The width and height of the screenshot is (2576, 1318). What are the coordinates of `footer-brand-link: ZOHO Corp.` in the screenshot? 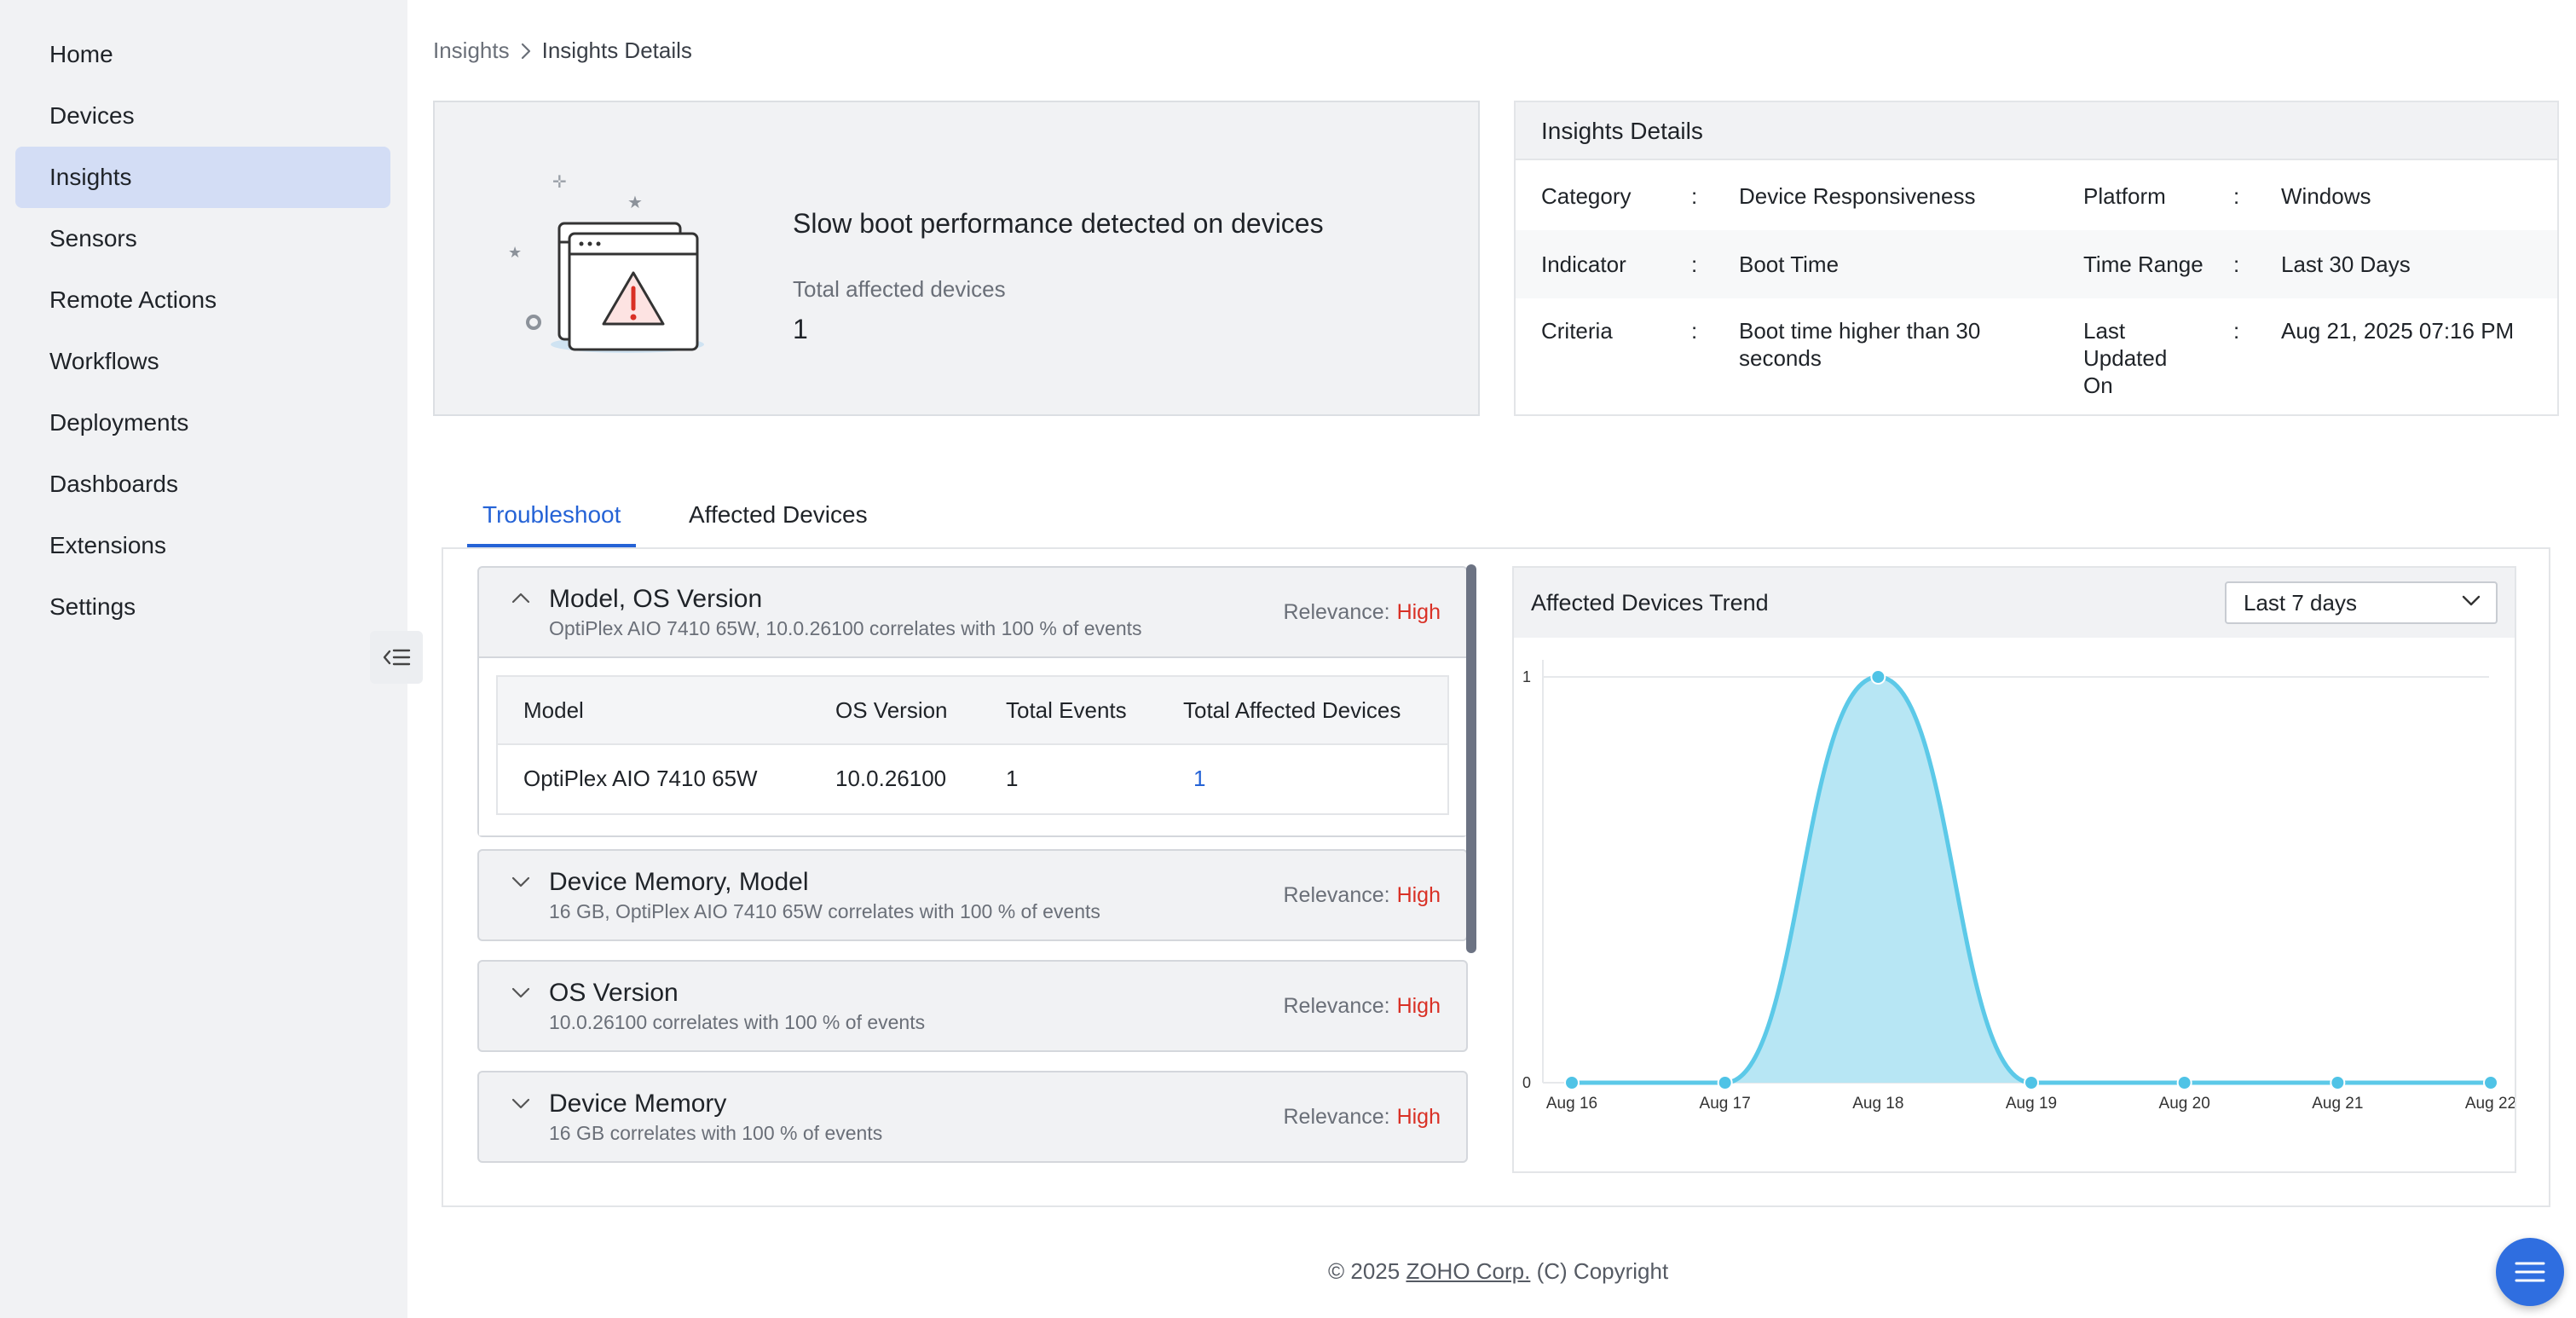 It's located at (1468, 1271).